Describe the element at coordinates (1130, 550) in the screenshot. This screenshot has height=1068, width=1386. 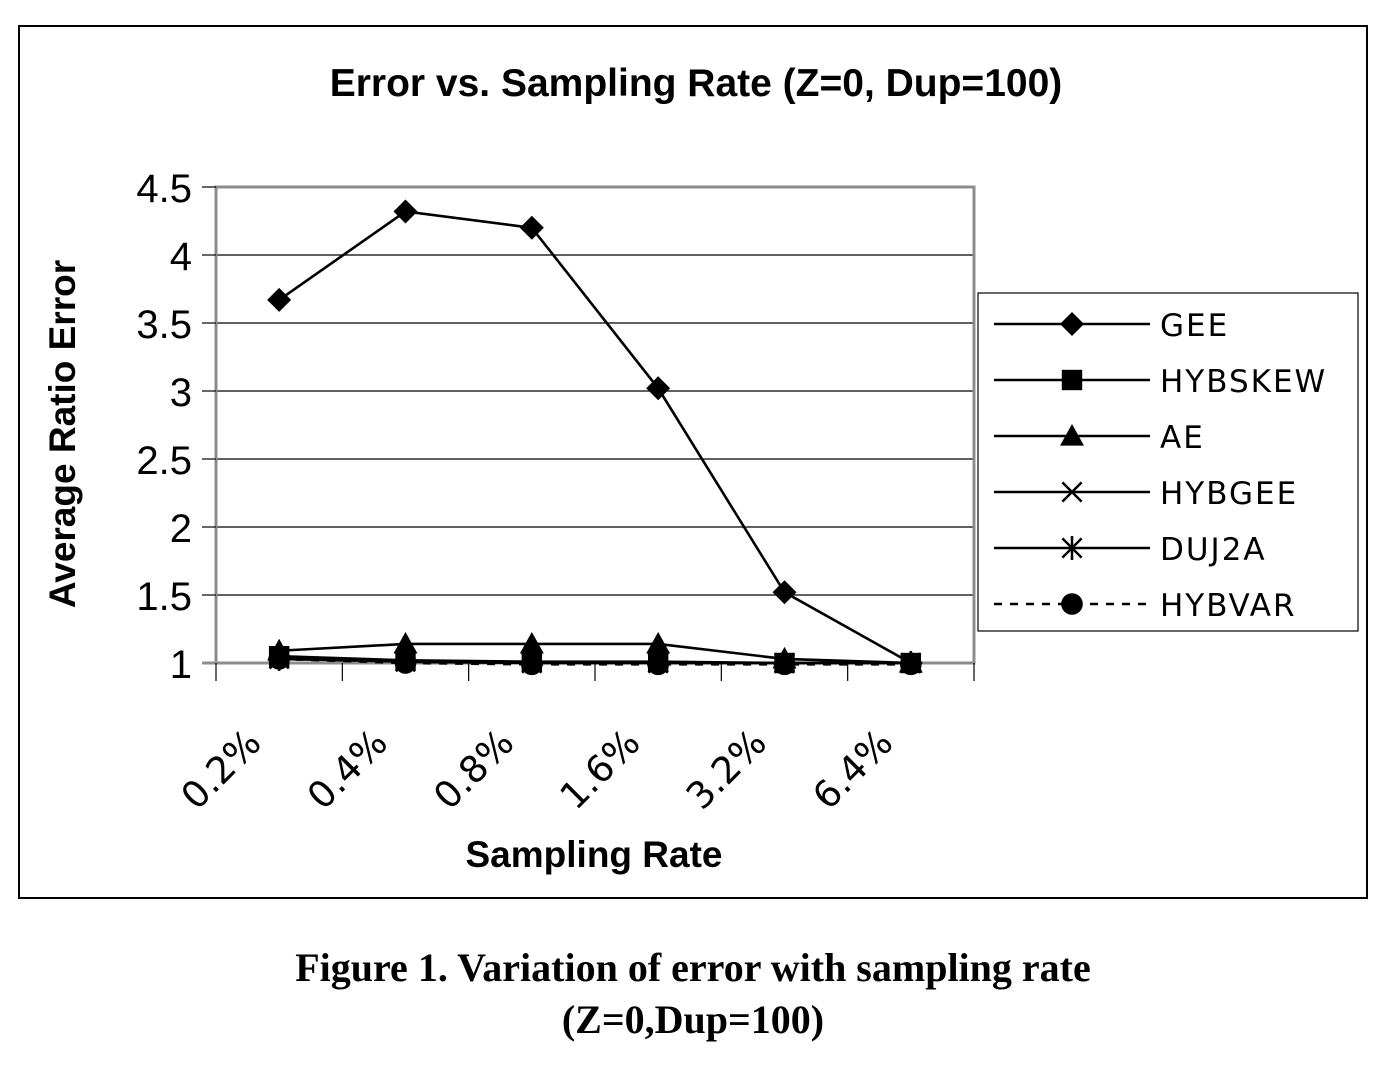
I see `legend-item-duj2a: DUJ2A` at that location.